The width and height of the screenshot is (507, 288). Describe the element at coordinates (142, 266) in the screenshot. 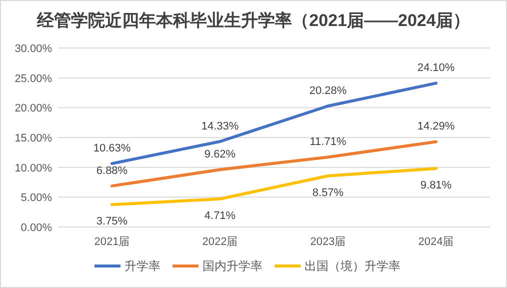

I see `legend-label: 升学率` at that location.